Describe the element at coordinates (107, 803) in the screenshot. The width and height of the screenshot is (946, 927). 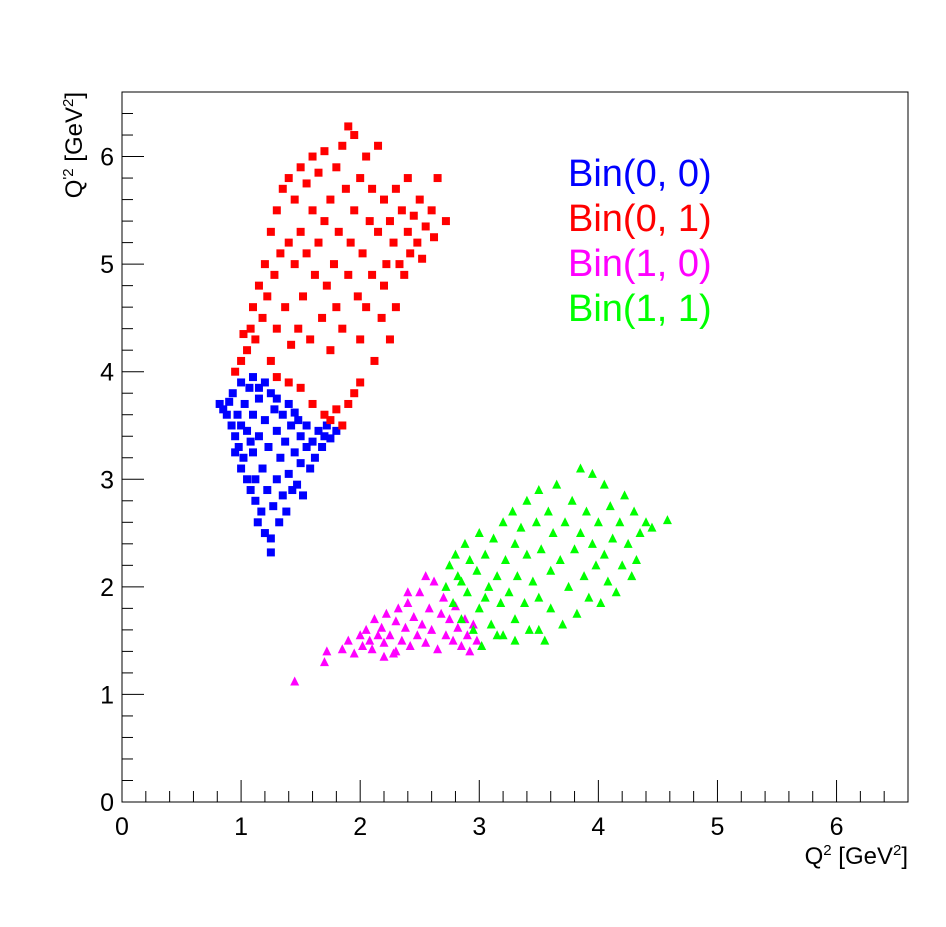
I see `y-tick-label: 0` at that location.